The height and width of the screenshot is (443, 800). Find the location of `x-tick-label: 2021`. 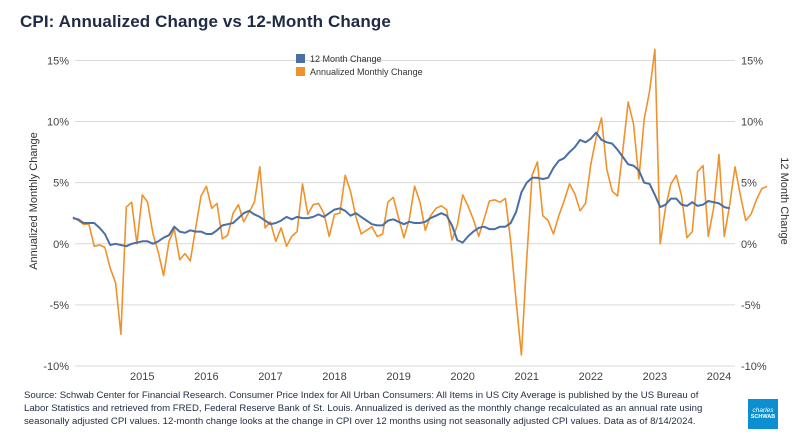

x-tick-label: 2021 is located at coordinates (527, 377).